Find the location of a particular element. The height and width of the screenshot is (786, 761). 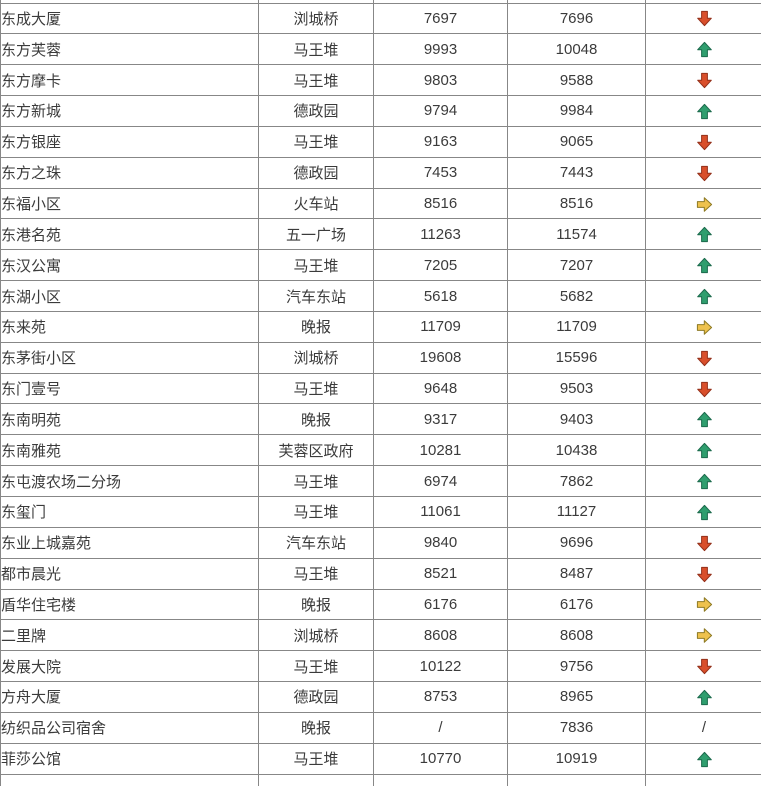

price-2-cell: 15596 is located at coordinates (576, 357).